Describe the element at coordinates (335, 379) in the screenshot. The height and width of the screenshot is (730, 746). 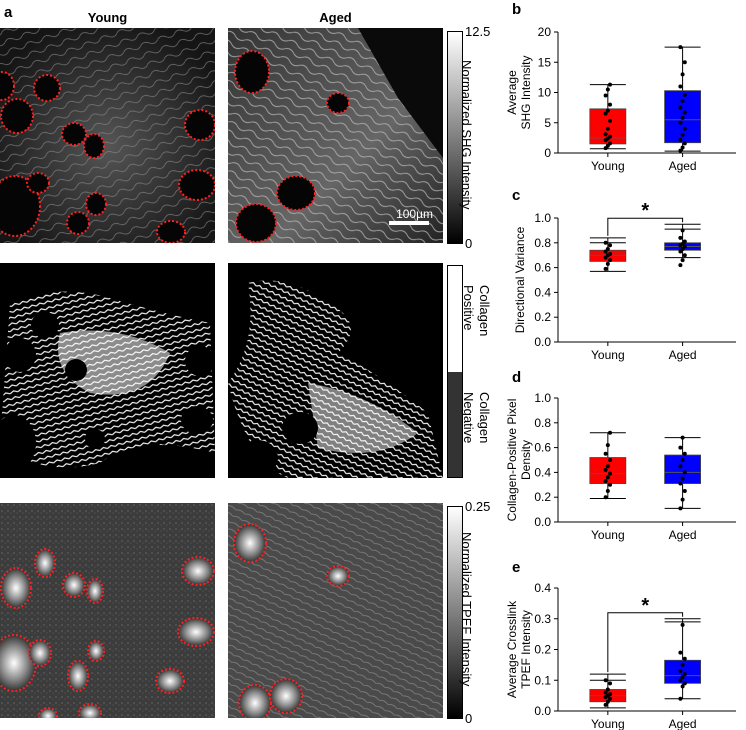
I see `aged-binary-mask` at that location.